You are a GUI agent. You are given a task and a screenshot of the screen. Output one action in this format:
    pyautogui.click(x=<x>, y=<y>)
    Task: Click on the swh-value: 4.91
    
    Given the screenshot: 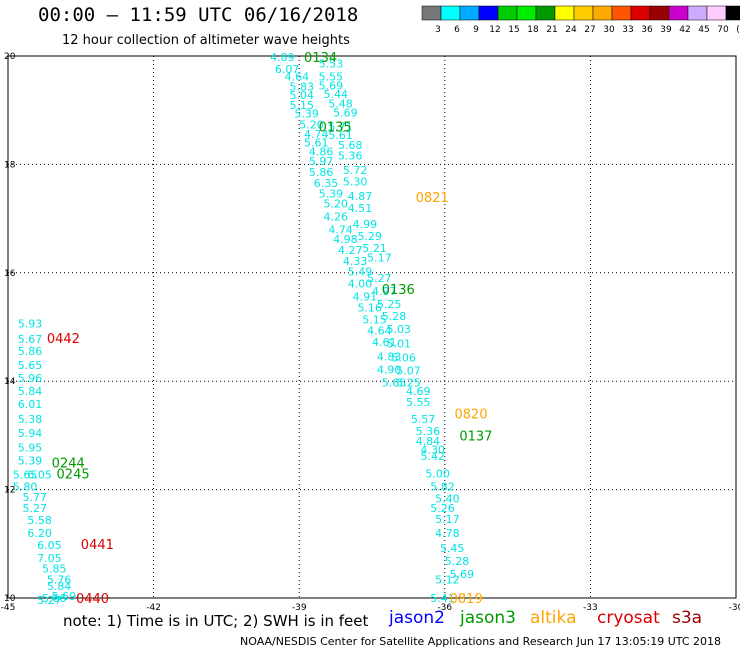 What is the action you would take?
    pyautogui.click(x=365, y=297)
    